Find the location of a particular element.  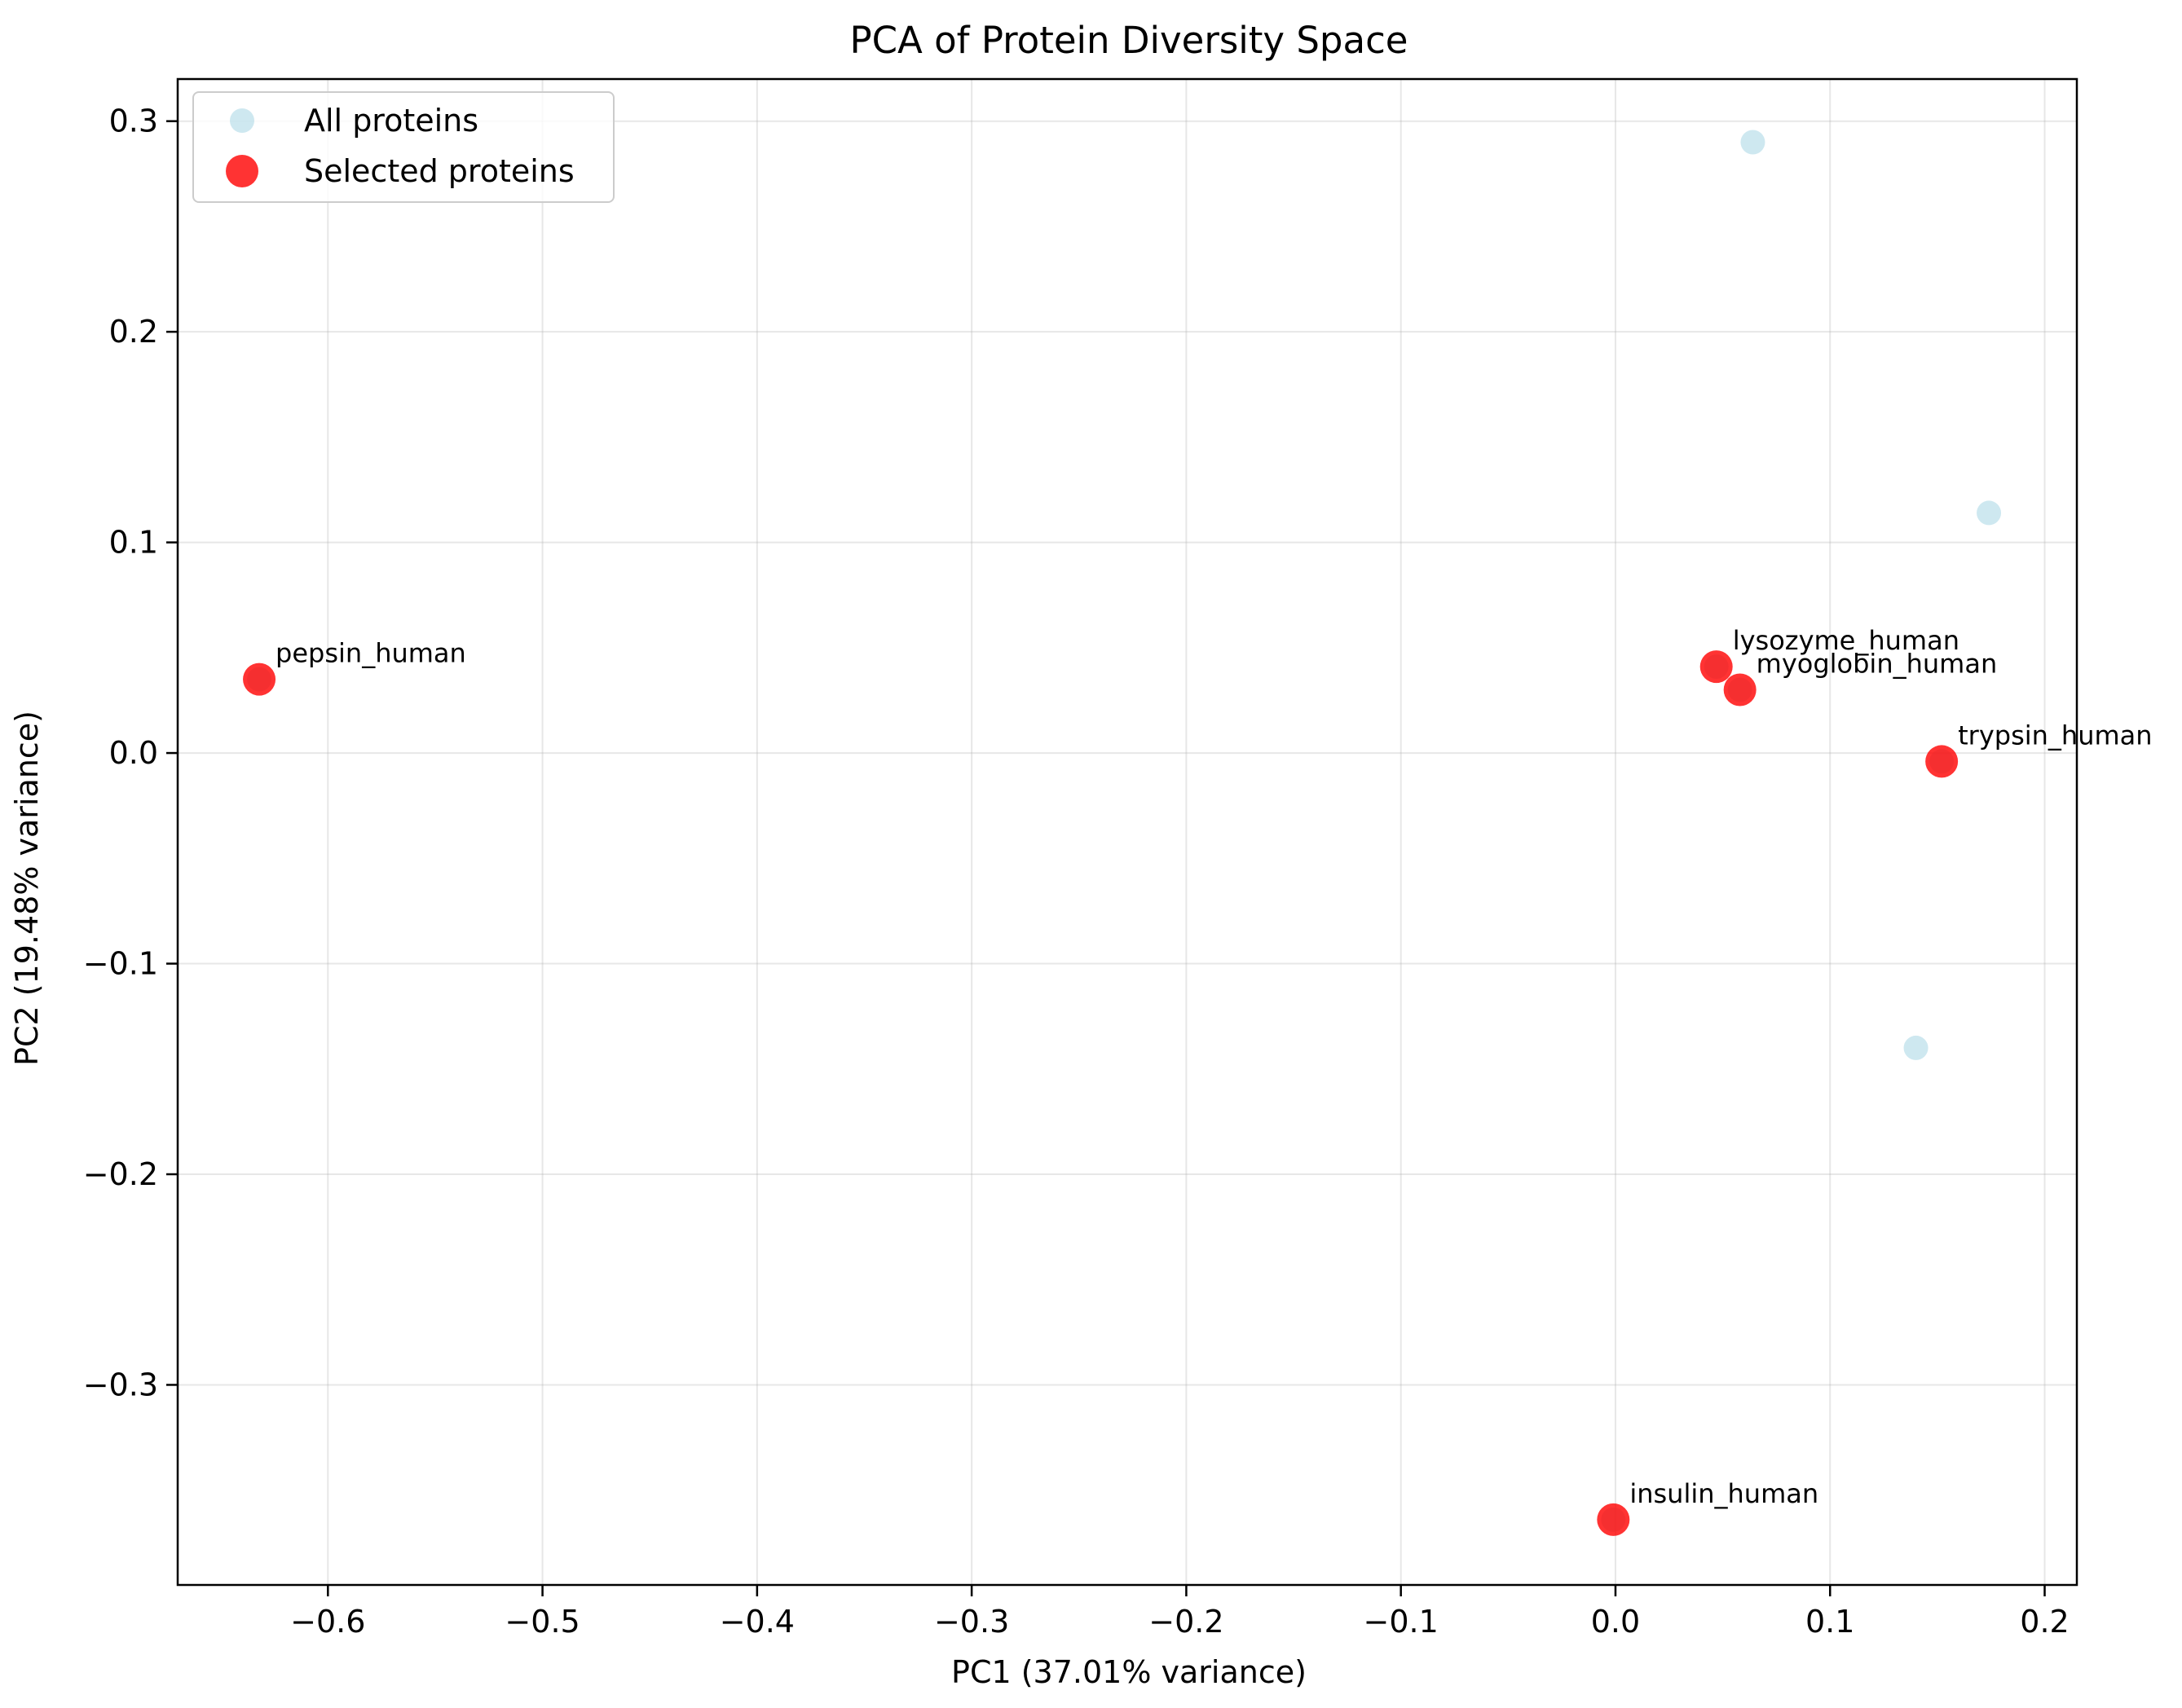

y-tick-label: 0.3 is located at coordinates (133, 121).